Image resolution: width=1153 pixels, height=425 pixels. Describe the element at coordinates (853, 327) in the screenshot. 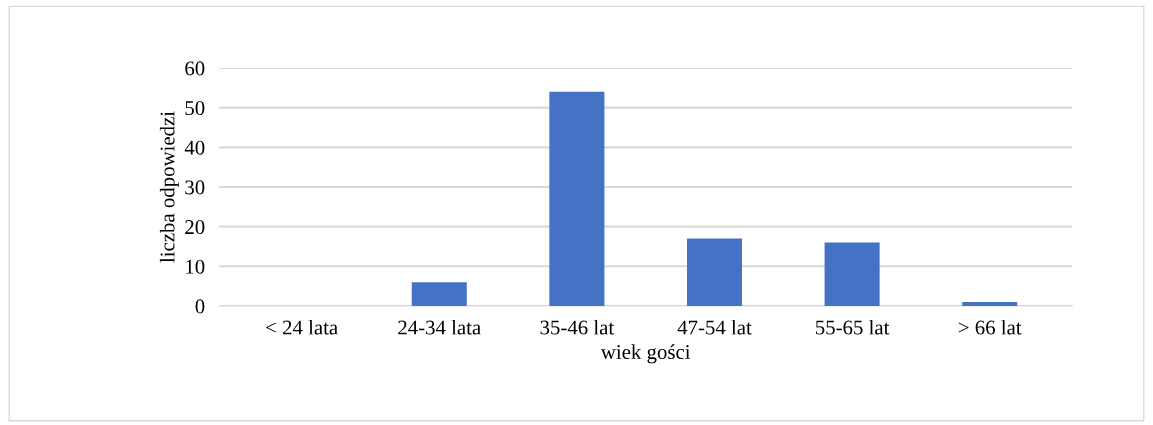

I see `x-tick-label: 55-65 lat` at that location.